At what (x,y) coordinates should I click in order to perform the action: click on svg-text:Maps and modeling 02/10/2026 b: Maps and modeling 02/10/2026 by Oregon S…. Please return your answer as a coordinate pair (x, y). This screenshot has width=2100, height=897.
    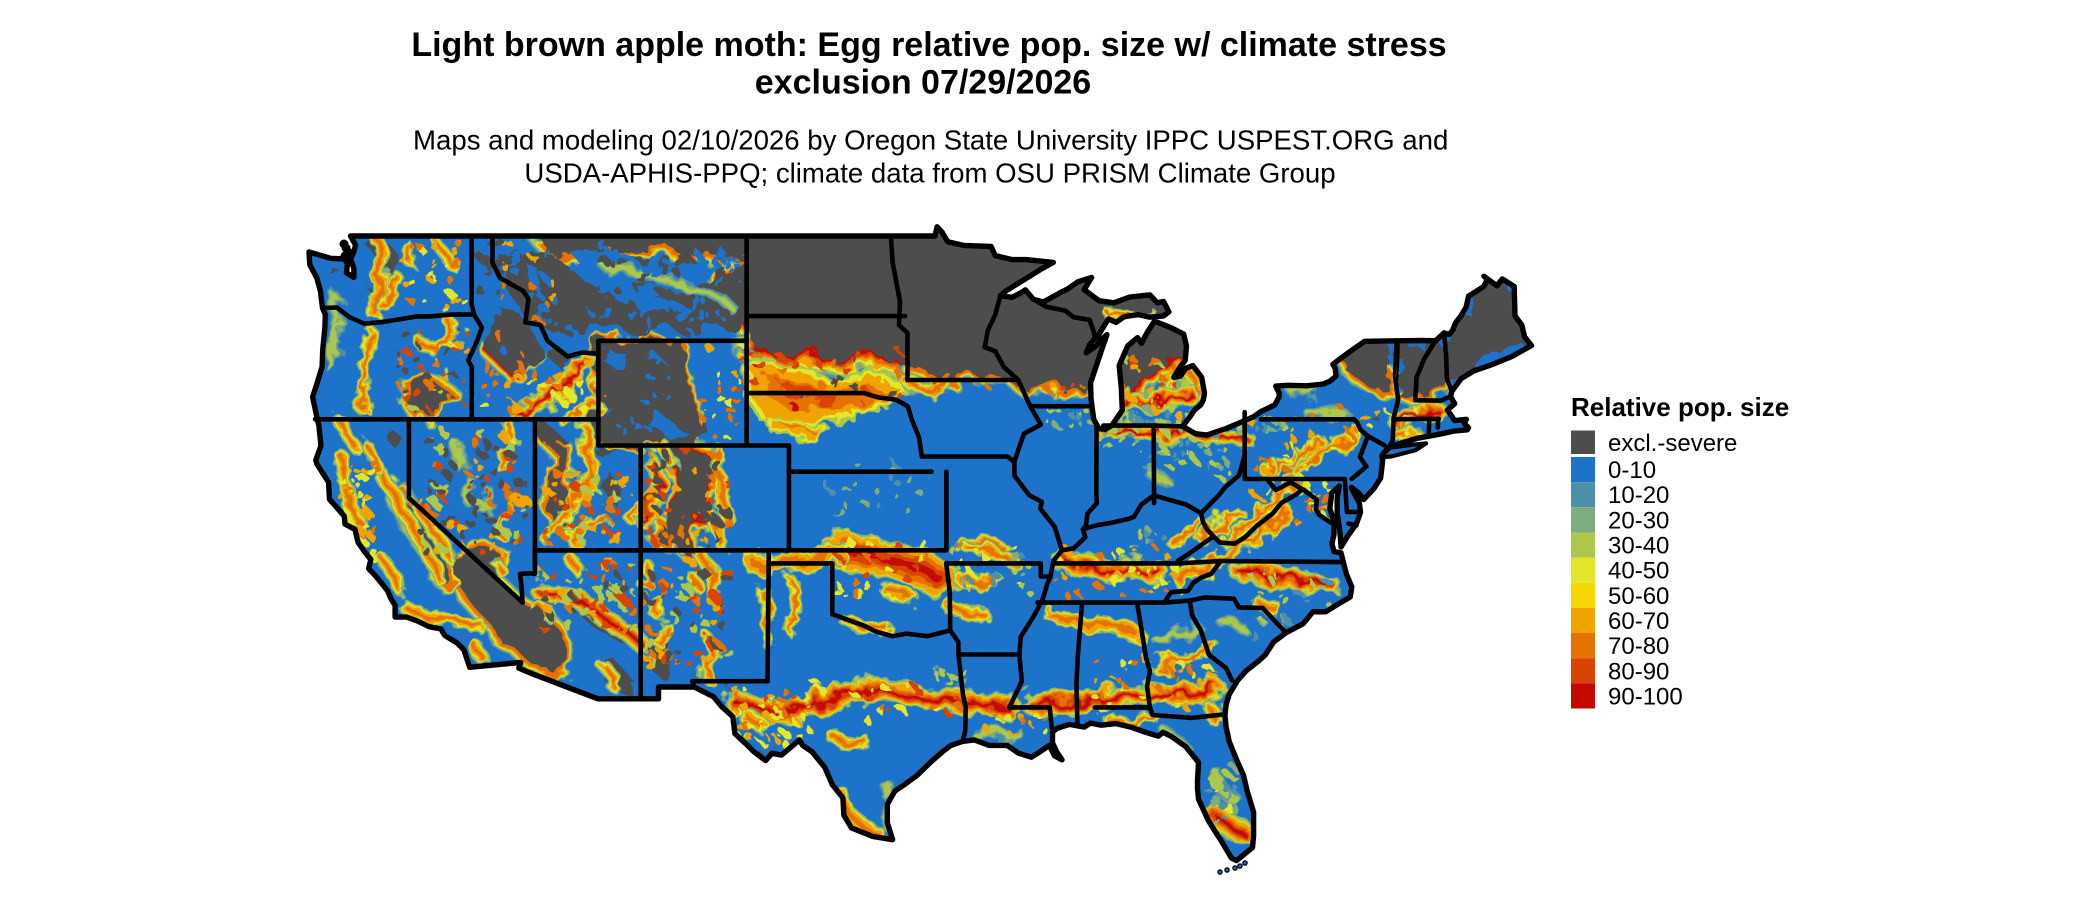
    Looking at the image, I should click on (930, 140).